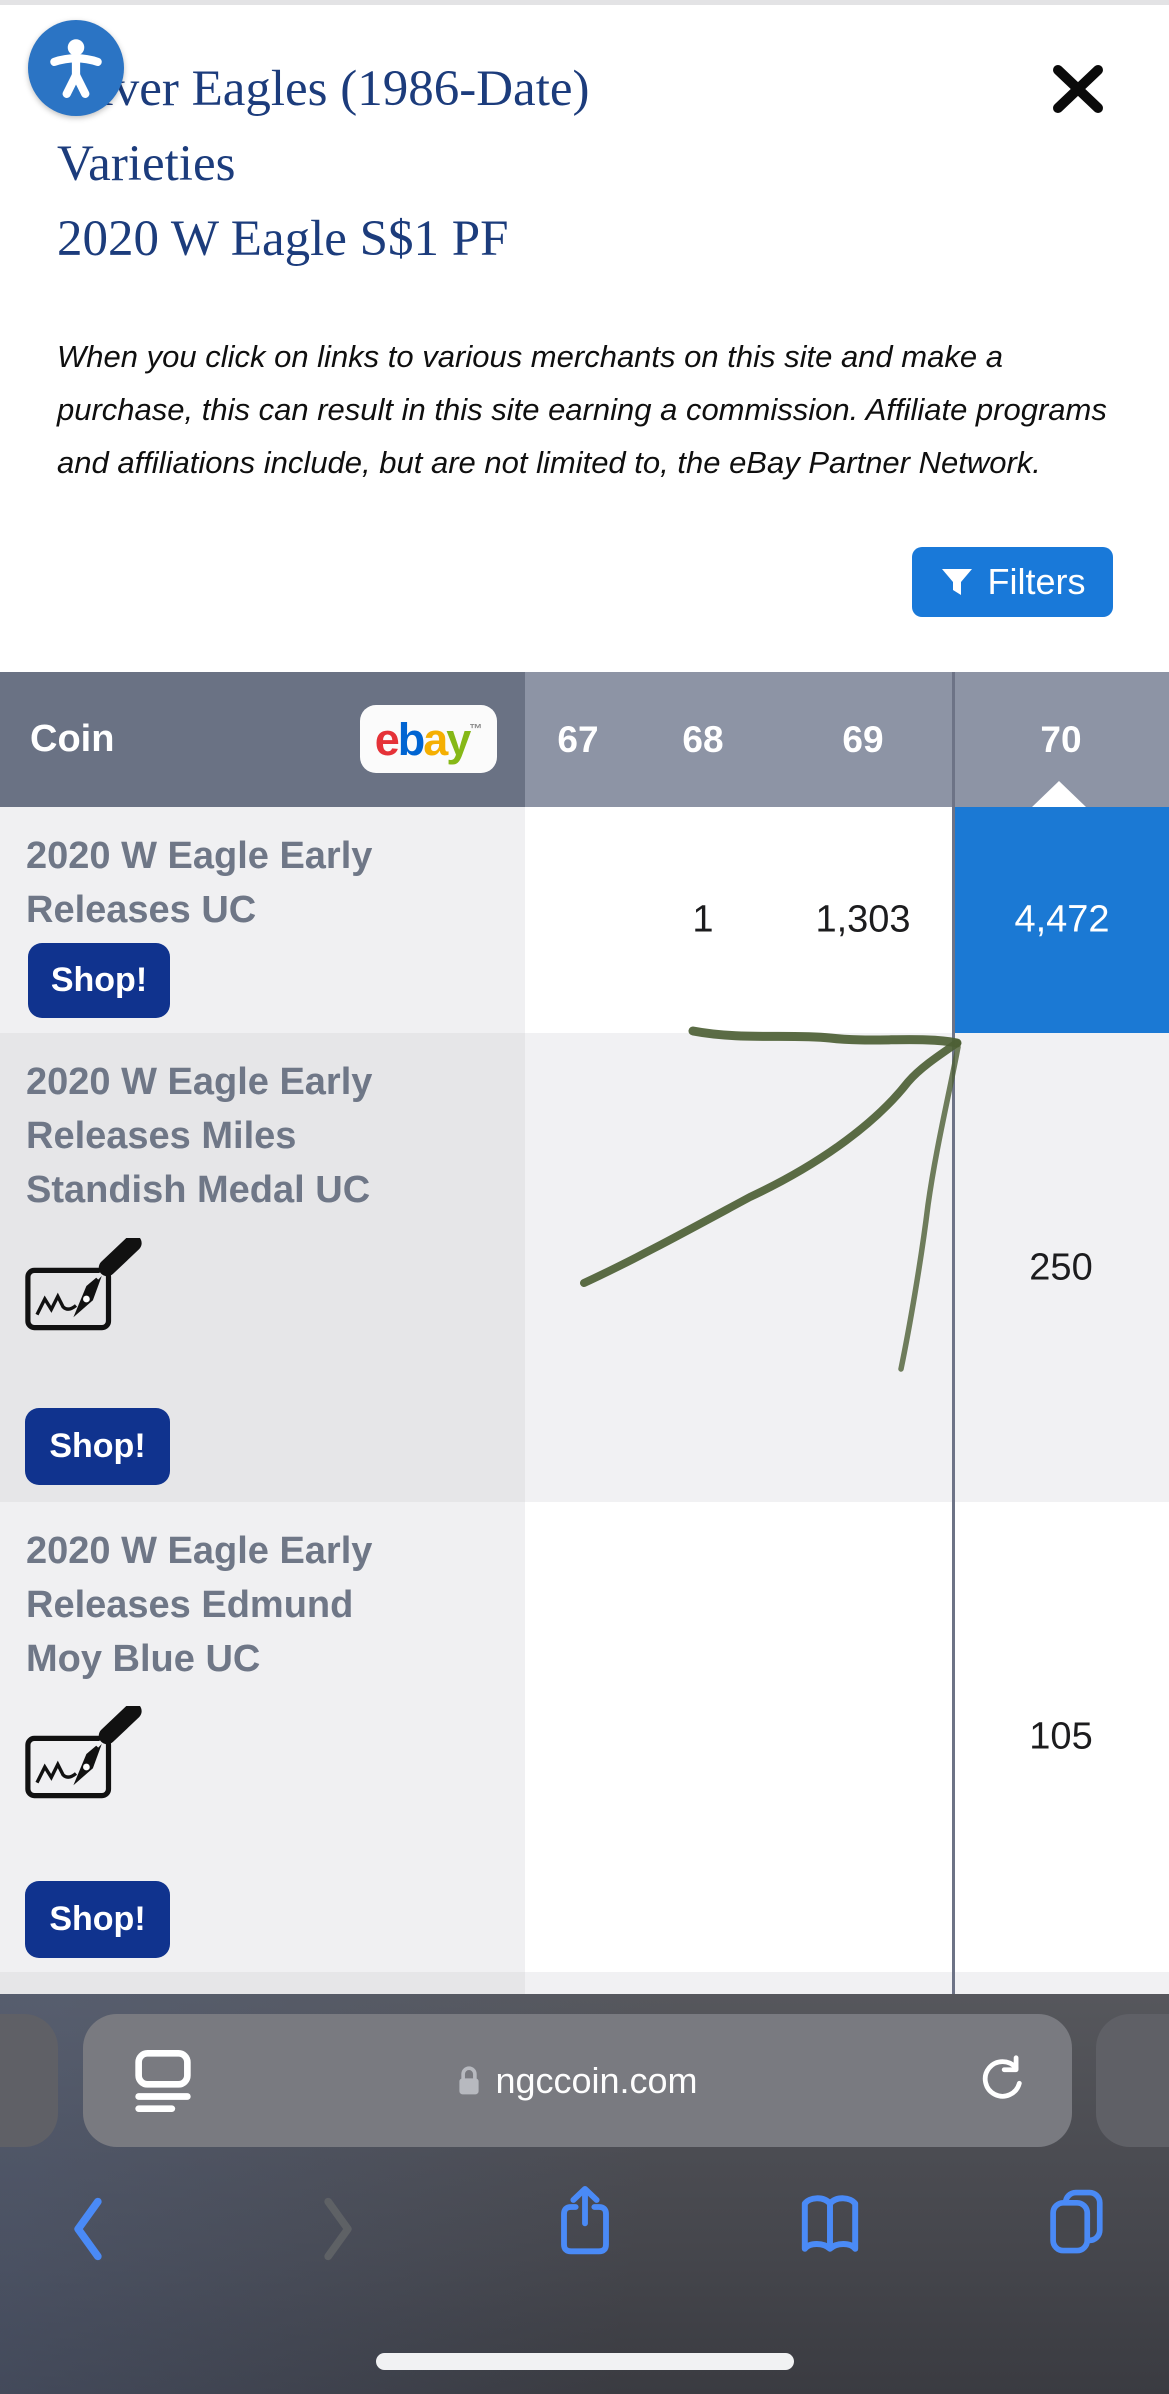  What do you see at coordinates (1061, 1267) in the screenshot?
I see `count-70: 250` at bounding box center [1061, 1267].